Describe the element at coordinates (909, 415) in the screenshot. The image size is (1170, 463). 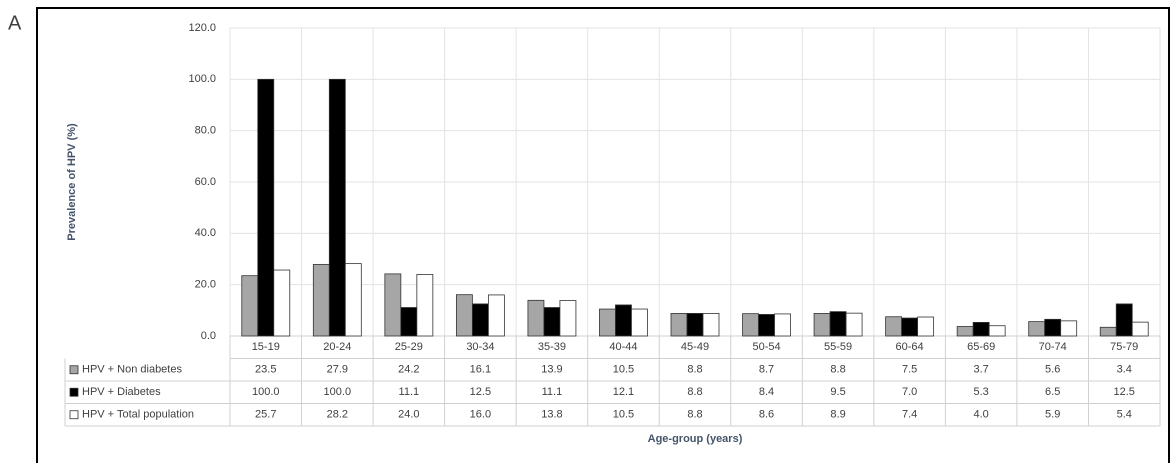
I see `table-value: 7.4` at that location.